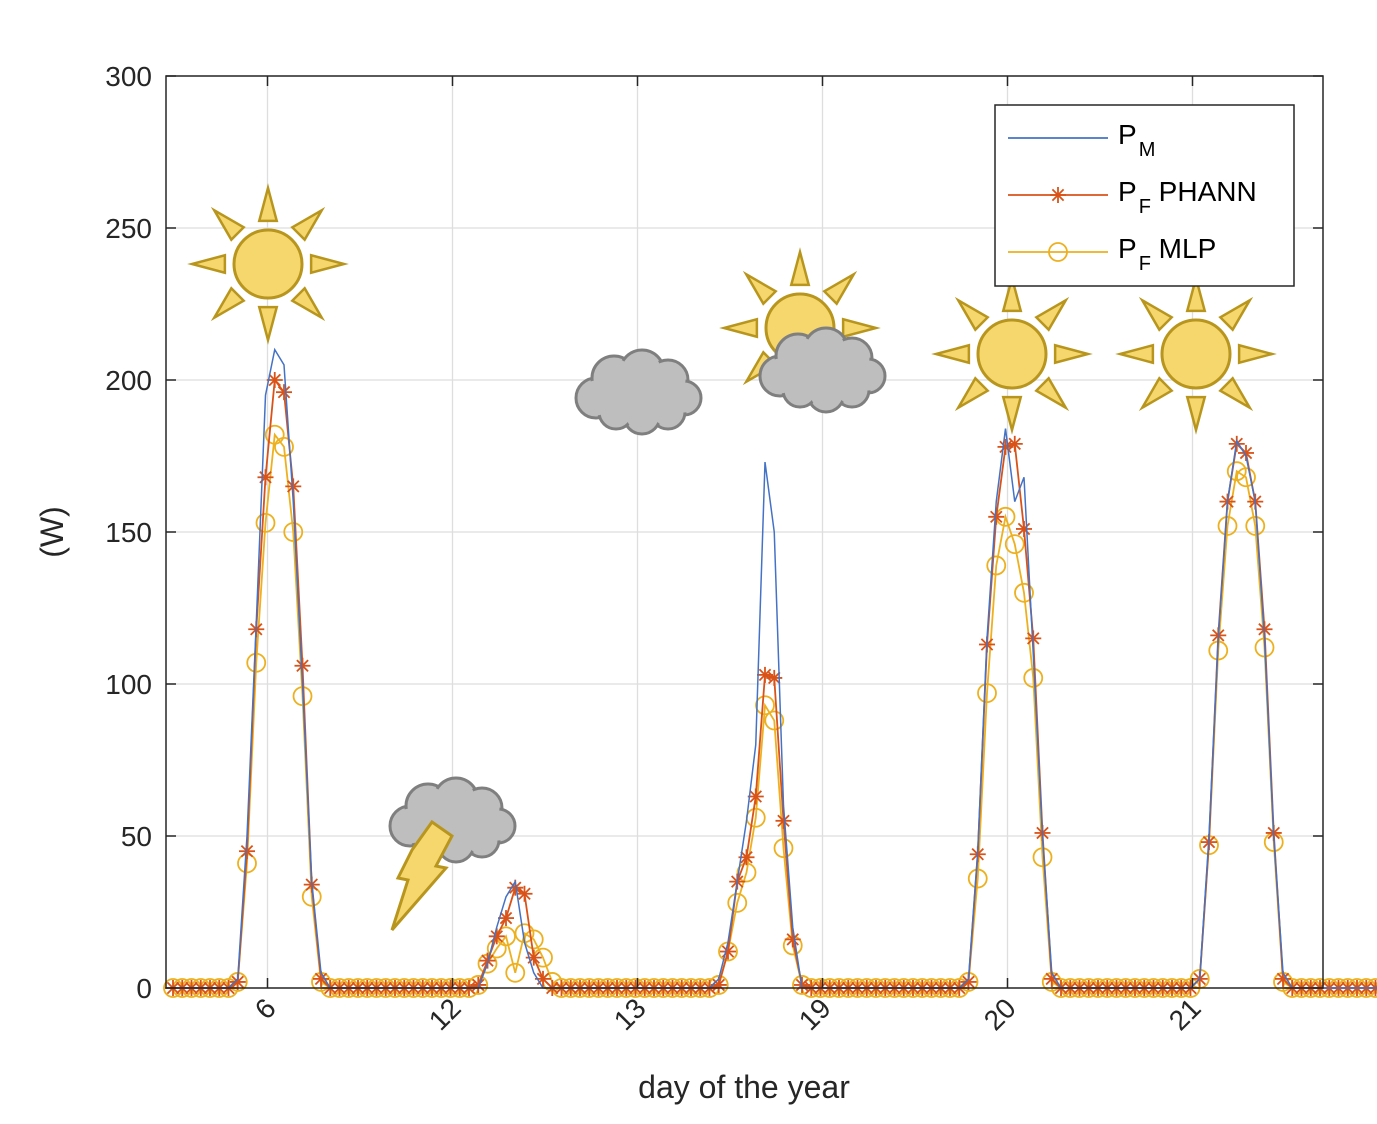 Image resolution: width=1377 pixels, height=1124 pixels. I want to click on y-tick-label: 200, so click(128, 380).